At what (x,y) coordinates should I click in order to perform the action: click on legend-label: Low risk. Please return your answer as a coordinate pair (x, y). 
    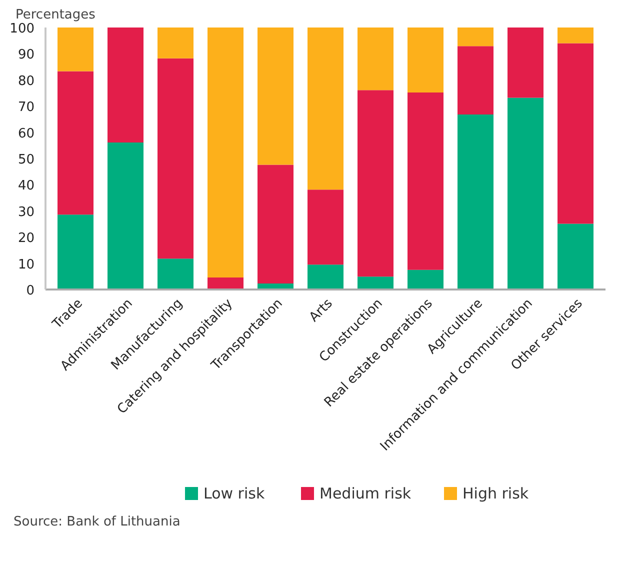
    Looking at the image, I should click on (234, 493).